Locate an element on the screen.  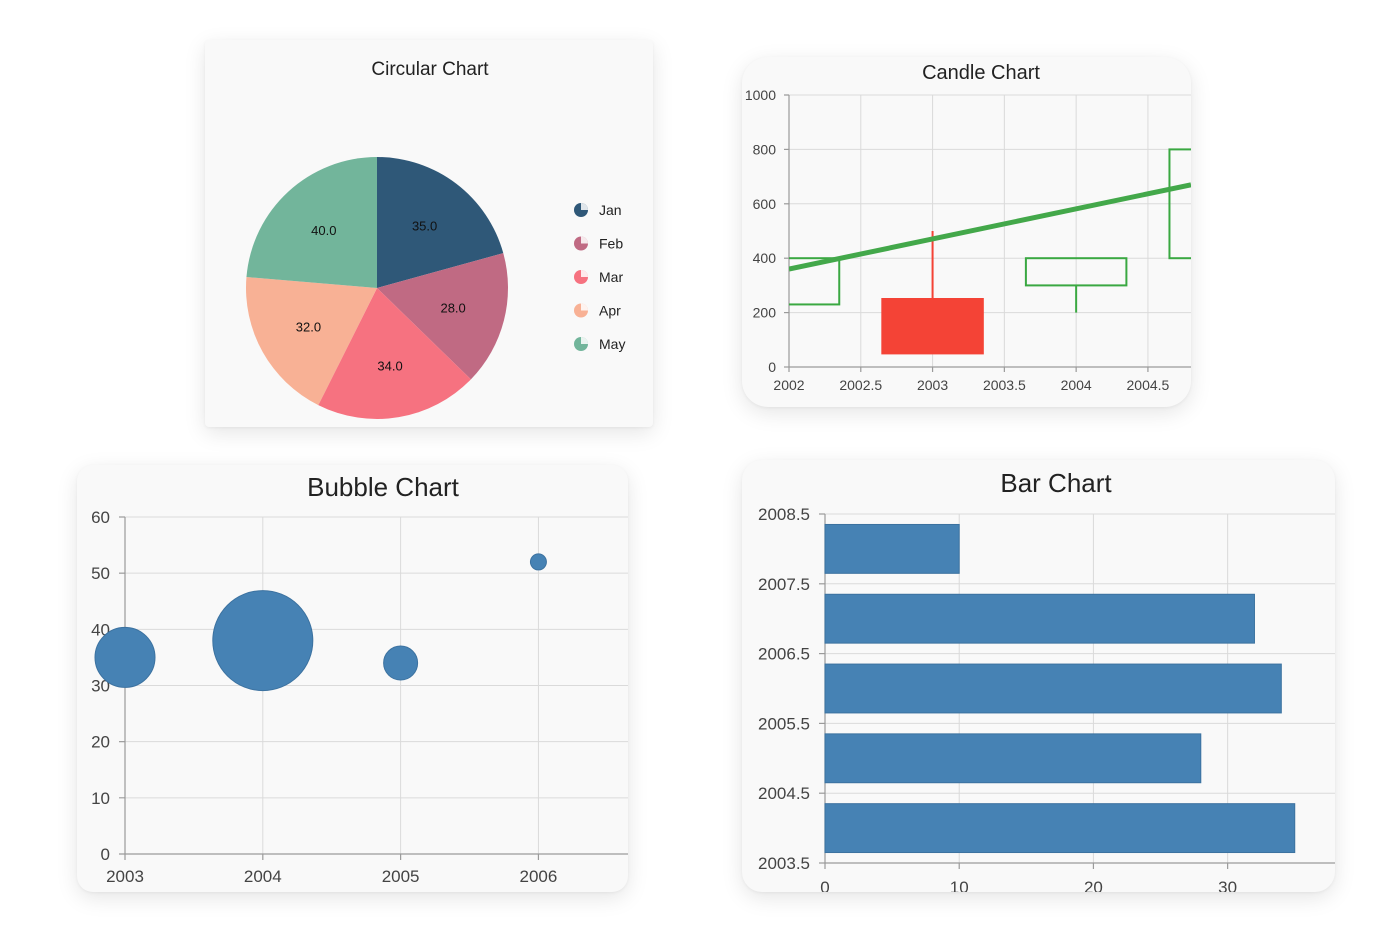
y-tick-label: 400 is located at coordinates (765, 258).